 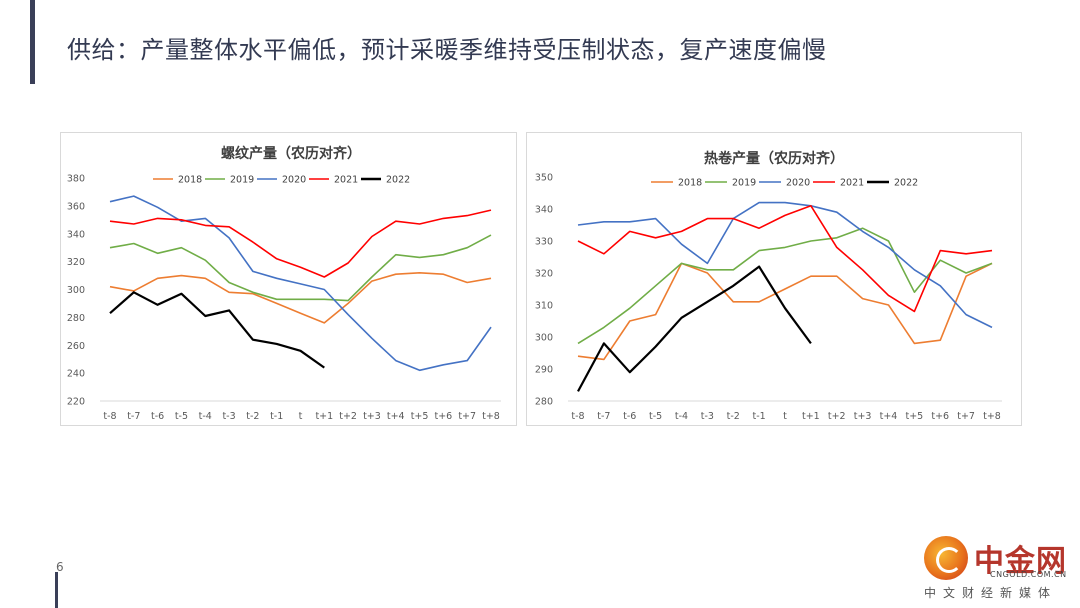 I want to click on watermark-slogan: 中文财经新媒体, so click(x=991, y=593).